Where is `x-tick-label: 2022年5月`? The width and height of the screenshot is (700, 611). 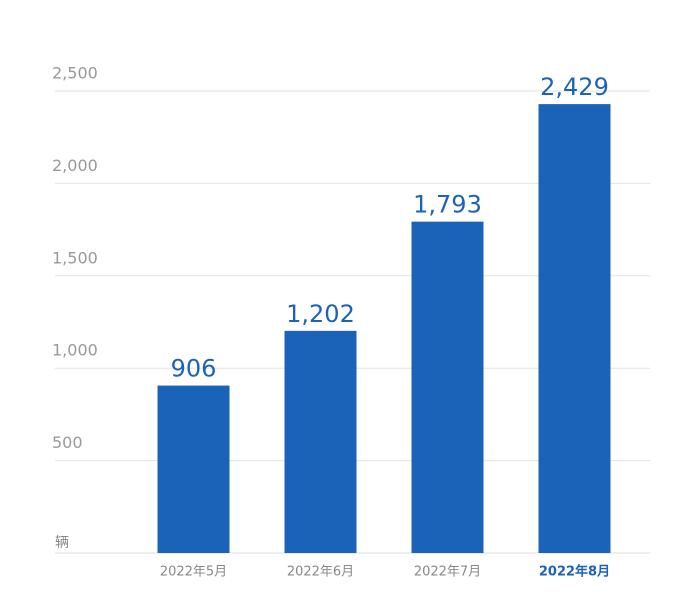
x-tick-label: 2022年5月 is located at coordinates (193, 572).